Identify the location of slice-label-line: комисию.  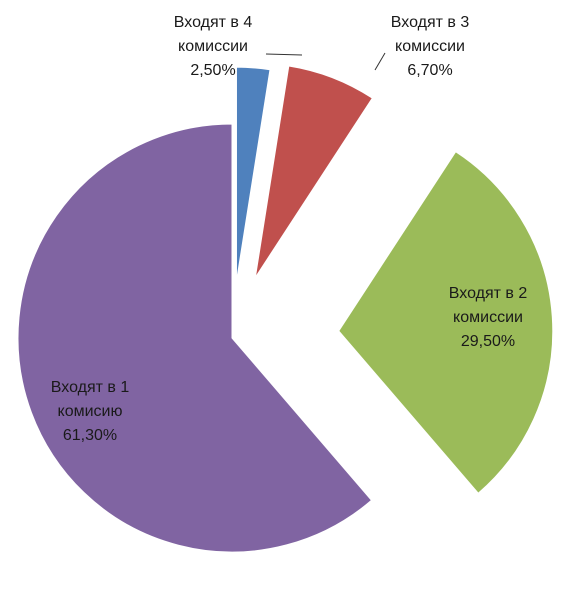
(90, 411).